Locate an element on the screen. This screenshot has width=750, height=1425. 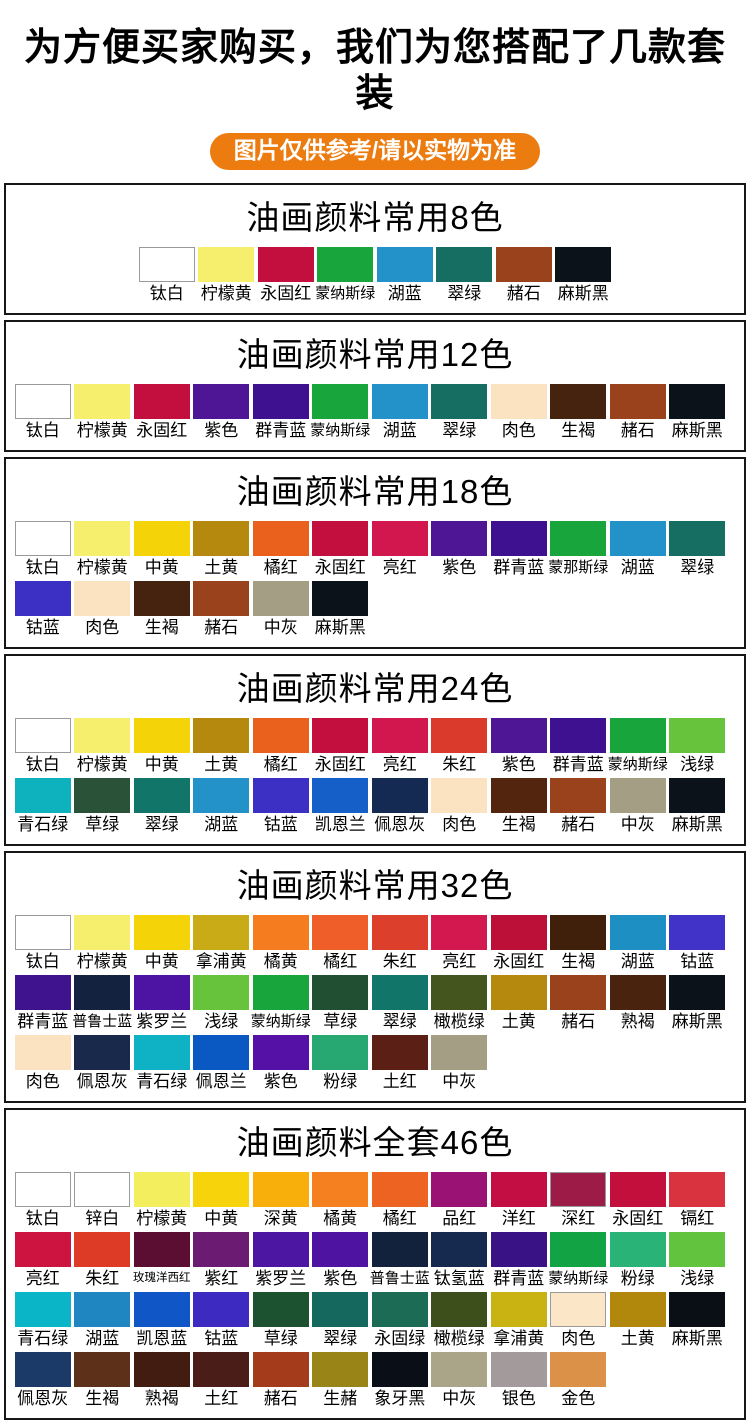
color-label: 永固红 is located at coordinates (162, 431).